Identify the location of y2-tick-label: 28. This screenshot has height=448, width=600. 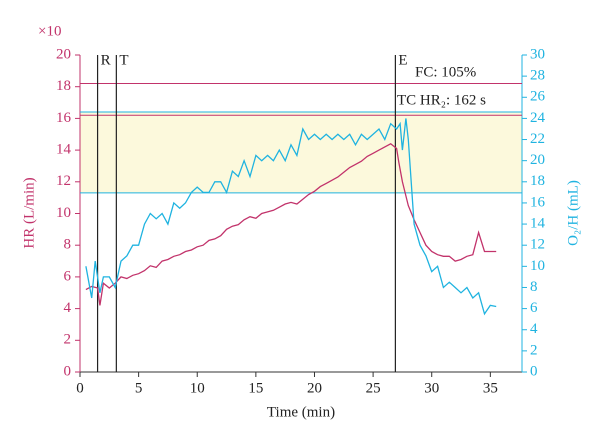
(537, 76).